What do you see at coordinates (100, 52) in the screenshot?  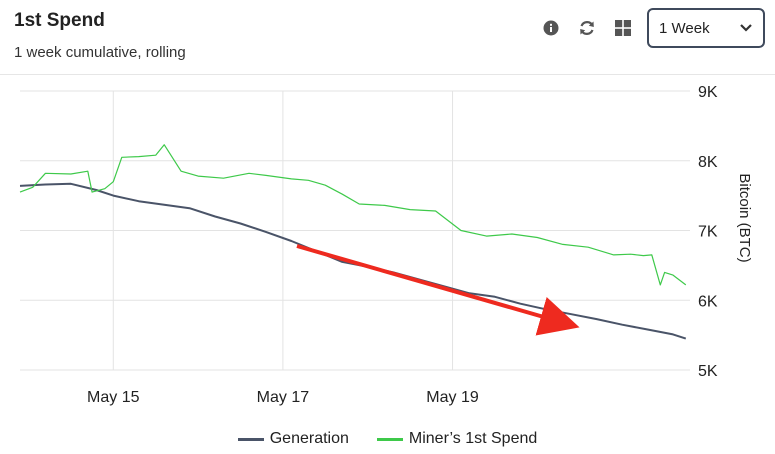 I see `chart-subtitle: 1 week cumulative, rolling` at bounding box center [100, 52].